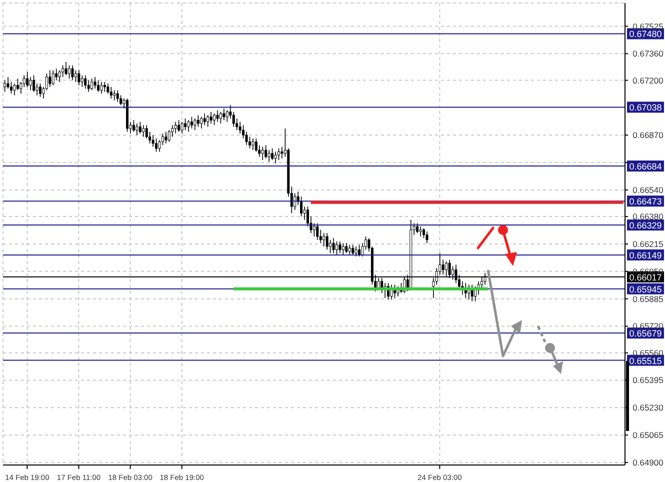 The image size is (665, 482). I want to click on ref-line-label: 0.65945, so click(645, 289).